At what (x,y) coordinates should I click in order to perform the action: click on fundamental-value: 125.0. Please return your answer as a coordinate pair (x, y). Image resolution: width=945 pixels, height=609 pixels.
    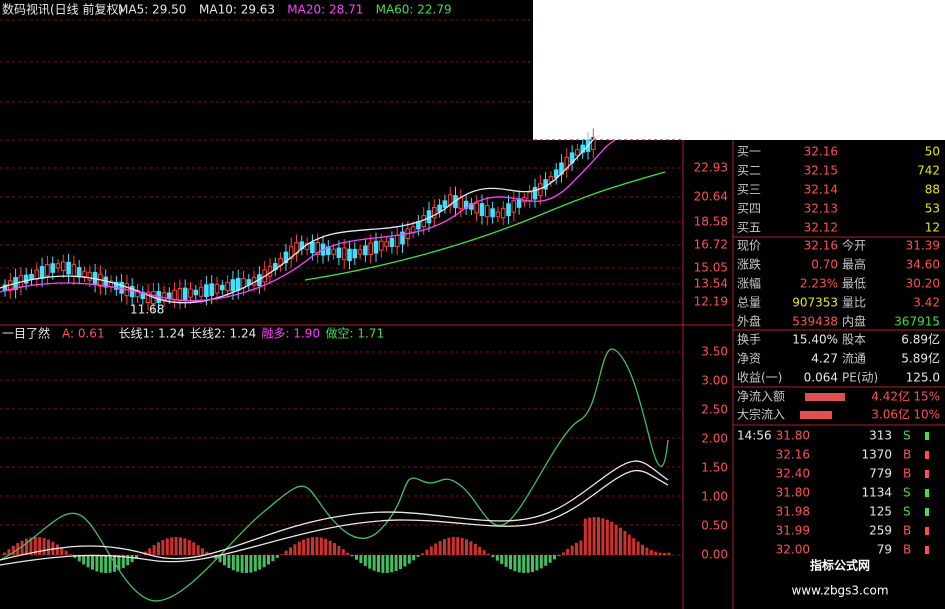
    Looking at the image, I should click on (923, 378).